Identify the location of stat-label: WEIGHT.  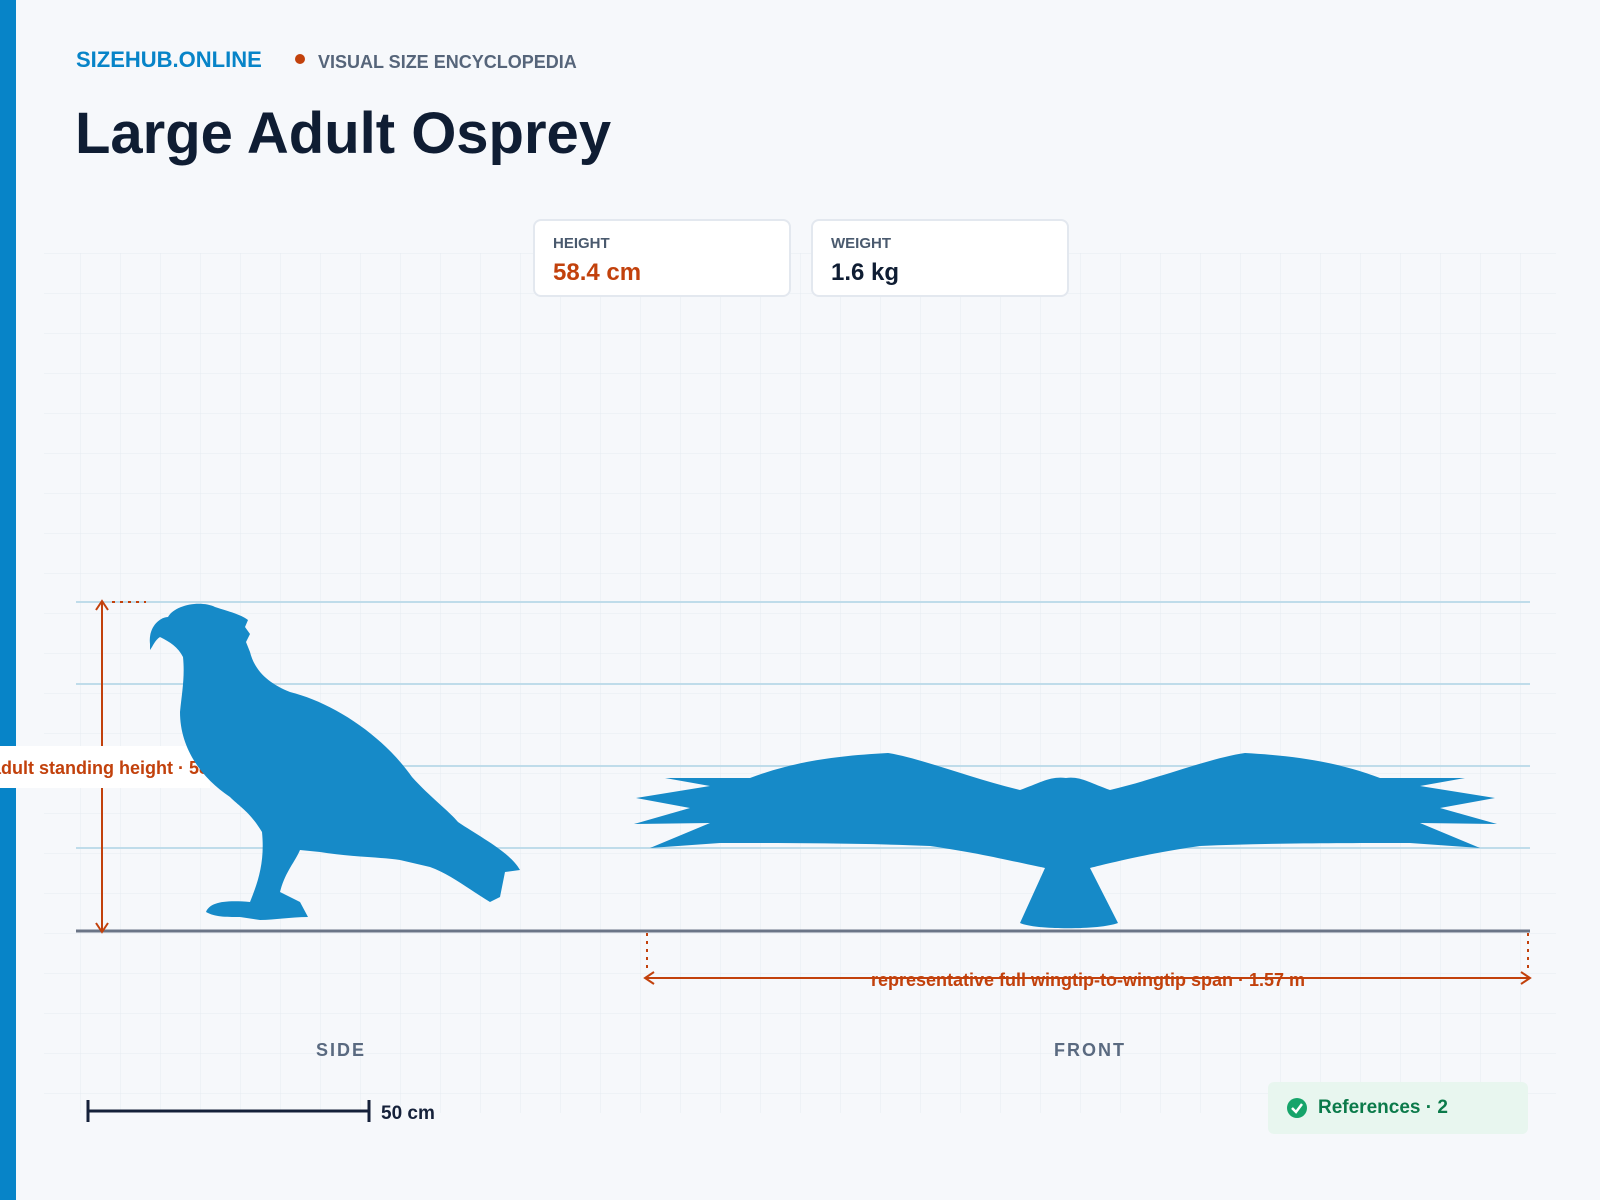
(861, 243).